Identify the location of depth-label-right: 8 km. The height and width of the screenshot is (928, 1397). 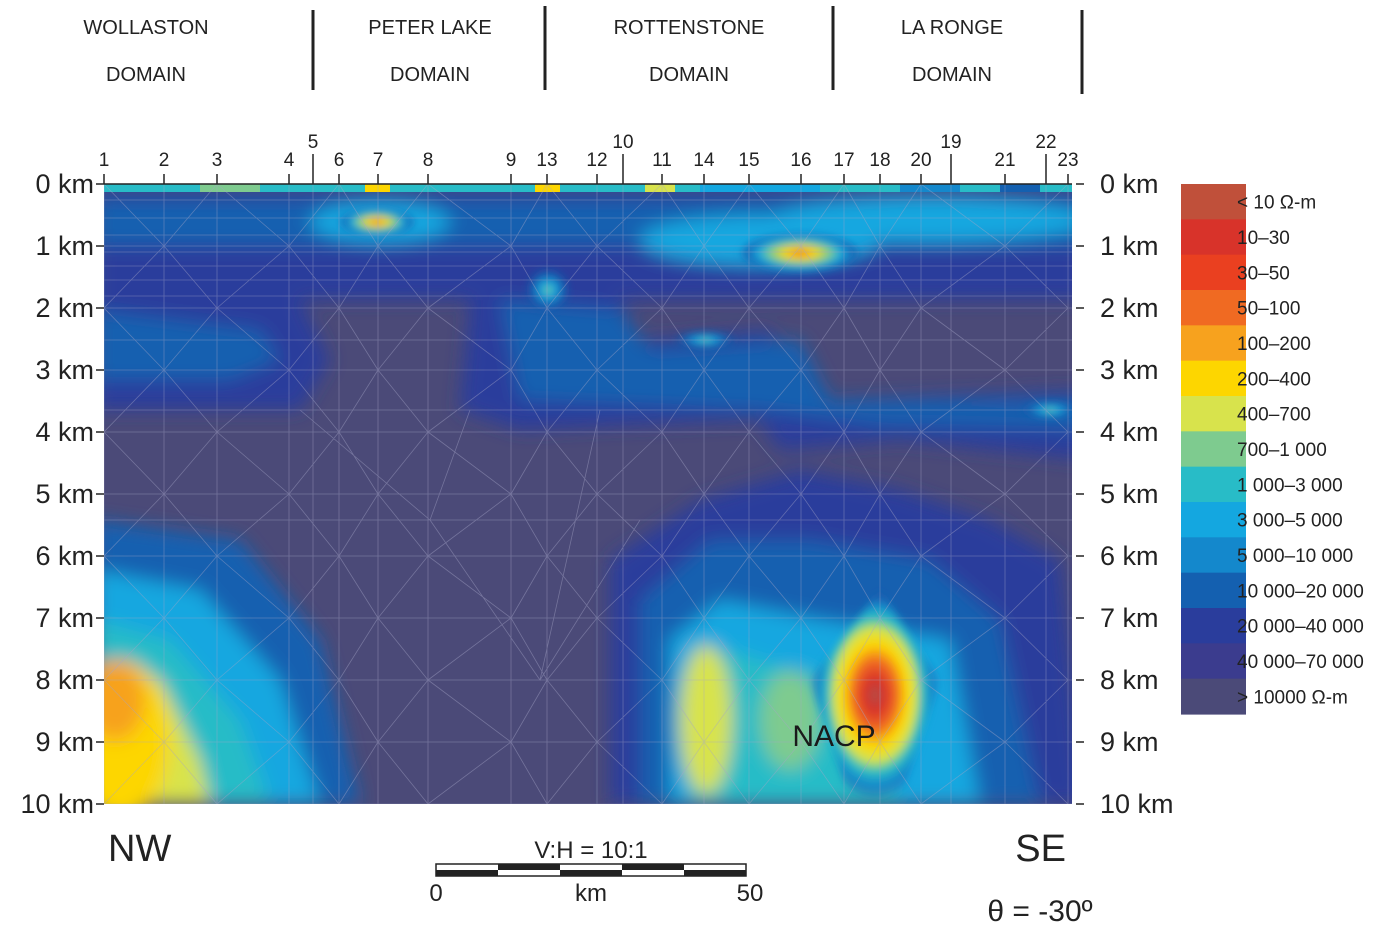
(1129, 680).